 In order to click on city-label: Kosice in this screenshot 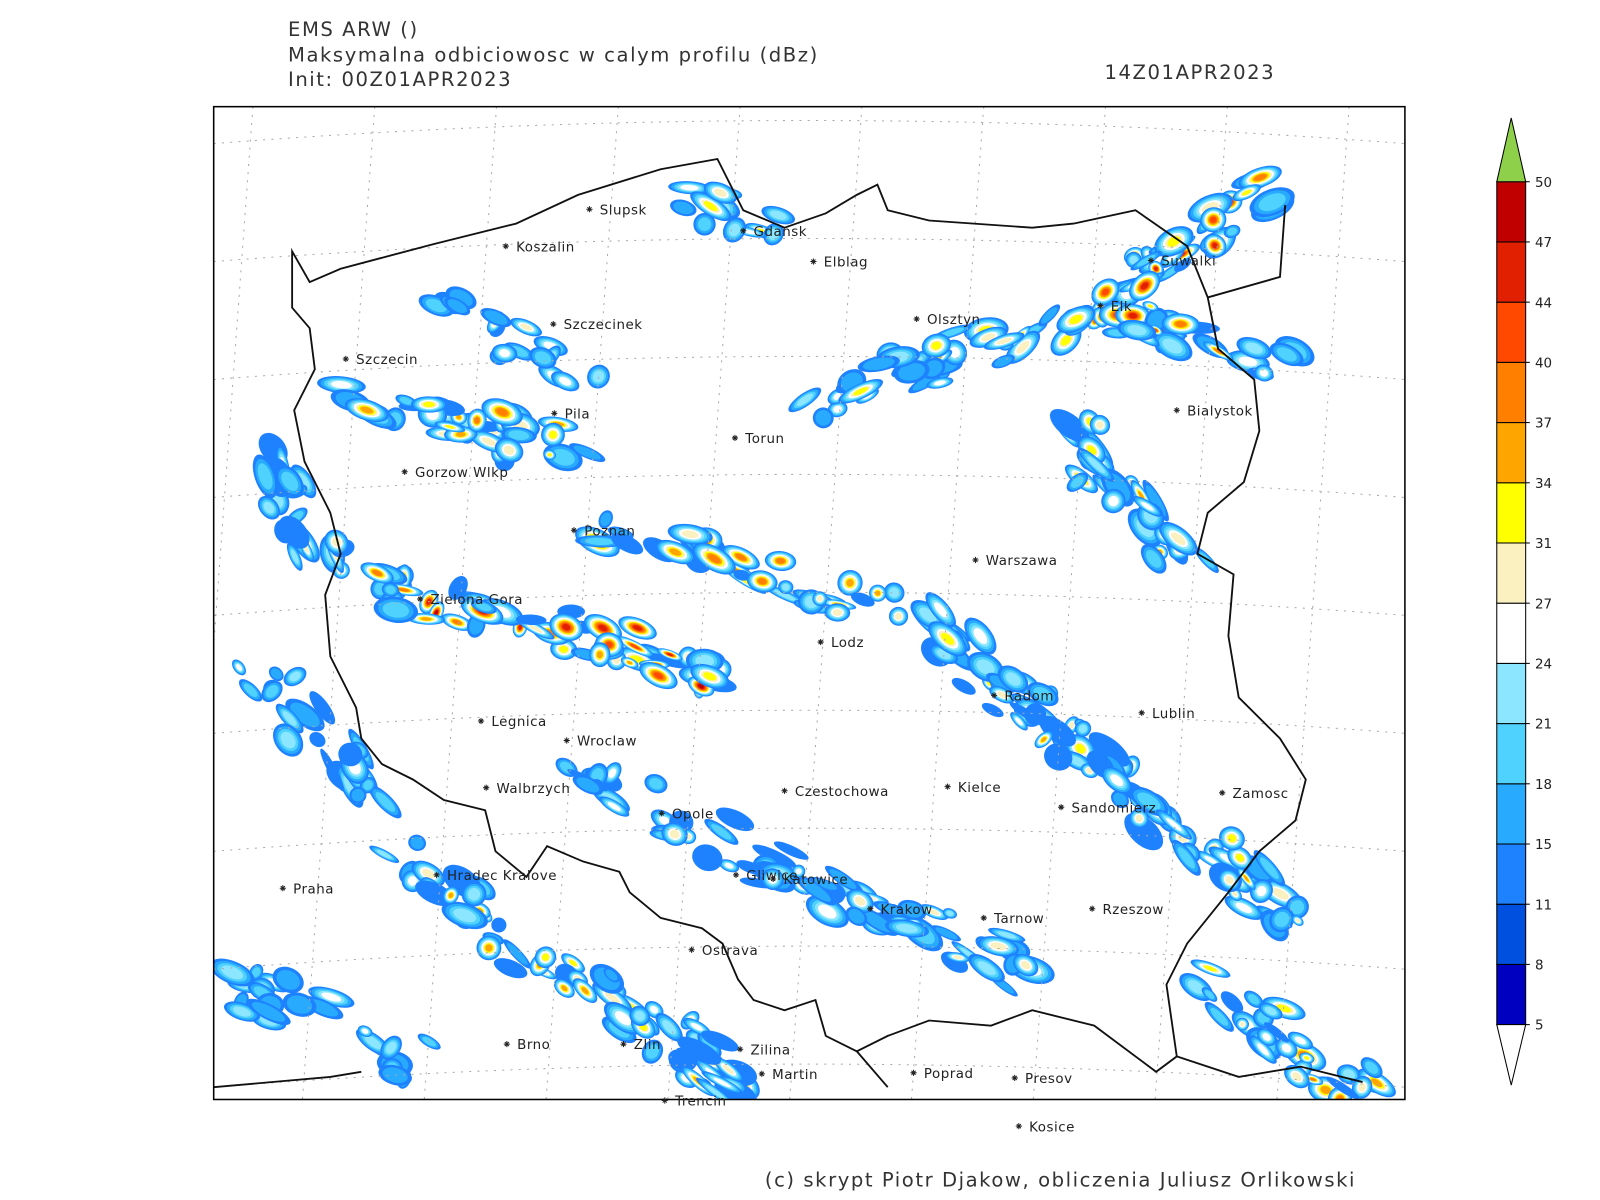, I will do `click(1052, 1127)`.